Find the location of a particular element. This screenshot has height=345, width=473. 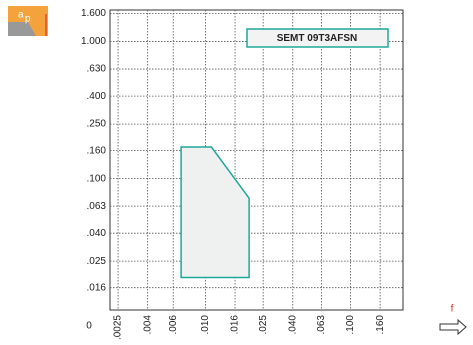

legend-label: SEMT 09T3AFSN is located at coordinates (317, 38).